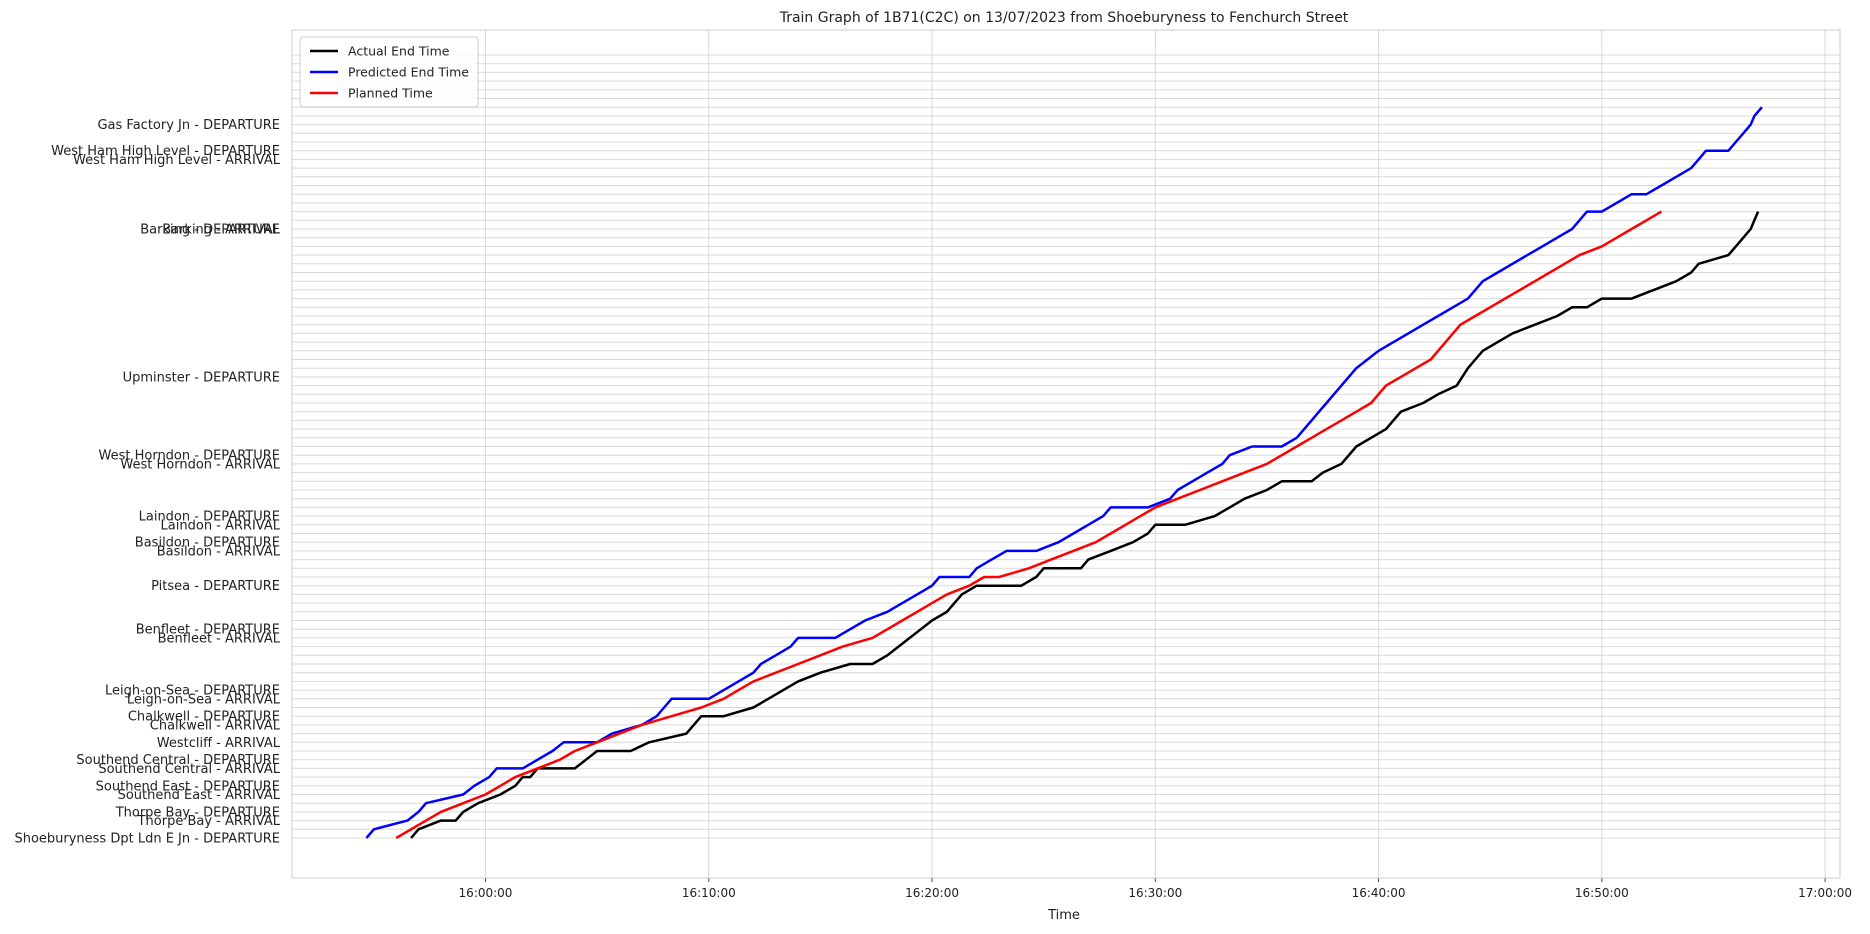 The height and width of the screenshot is (934, 1870). What do you see at coordinates (1063, 915) in the screenshot?
I see `x-axis-label: Time` at bounding box center [1063, 915].